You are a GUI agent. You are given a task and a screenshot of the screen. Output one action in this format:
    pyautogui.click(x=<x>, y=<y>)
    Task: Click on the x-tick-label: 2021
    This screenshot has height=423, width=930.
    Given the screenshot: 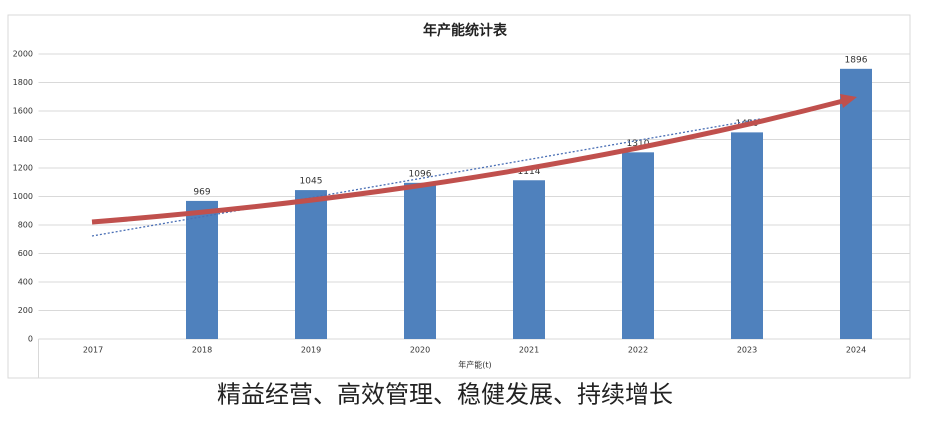 What is the action you would take?
    pyautogui.click(x=529, y=350)
    